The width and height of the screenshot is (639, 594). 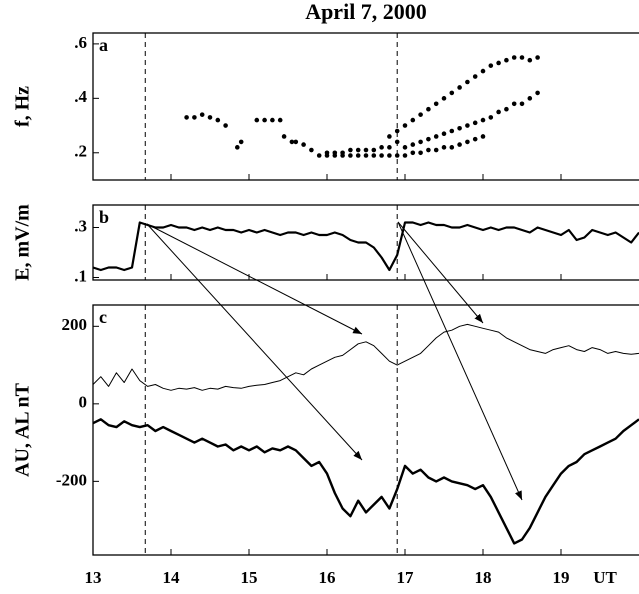 What do you see at coordinates (23, 106) in the screenshot?
I see `y-axis-label: f, Hz` at bounding box center [23, 106].